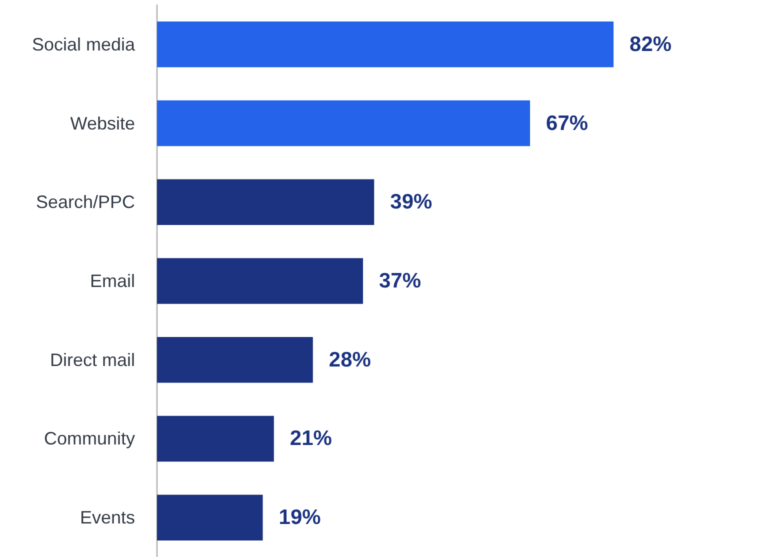 The height and width of the screenshot is (557, 769). Describe the element at coordinates (85, 202) in the screenshot. I see `y-tick-label: Search/PPC` at that location.